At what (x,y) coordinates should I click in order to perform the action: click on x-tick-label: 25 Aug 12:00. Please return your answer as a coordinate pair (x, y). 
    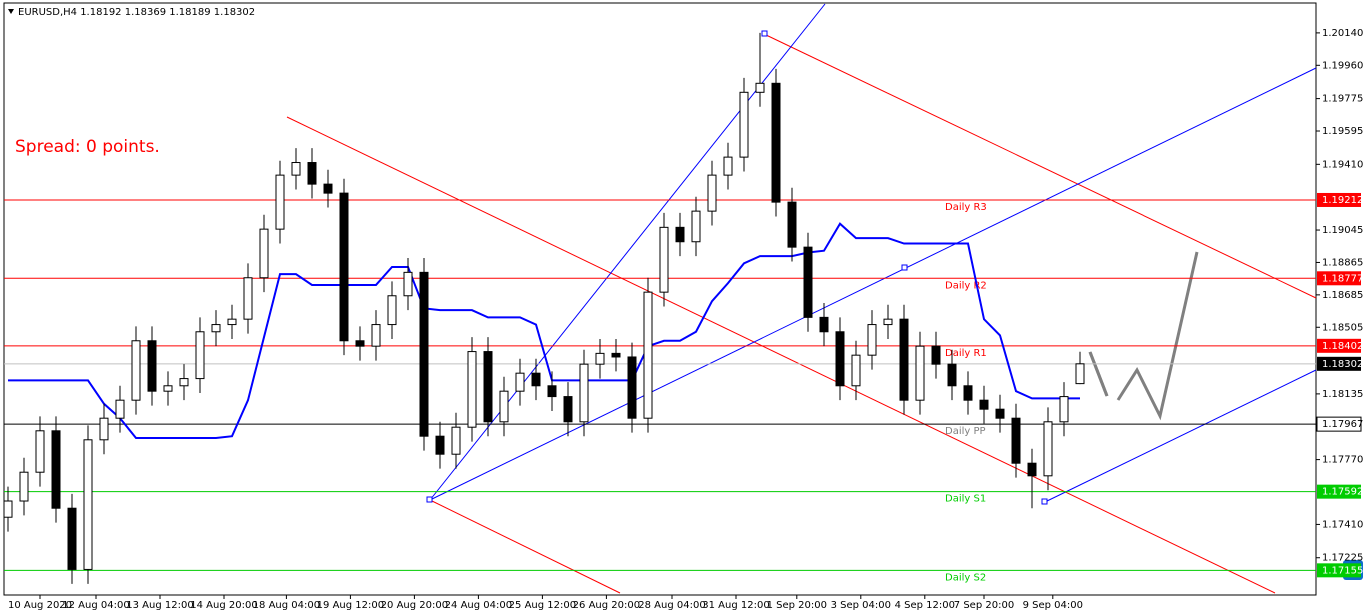
    Looking at the image, I should click on (542, 605).